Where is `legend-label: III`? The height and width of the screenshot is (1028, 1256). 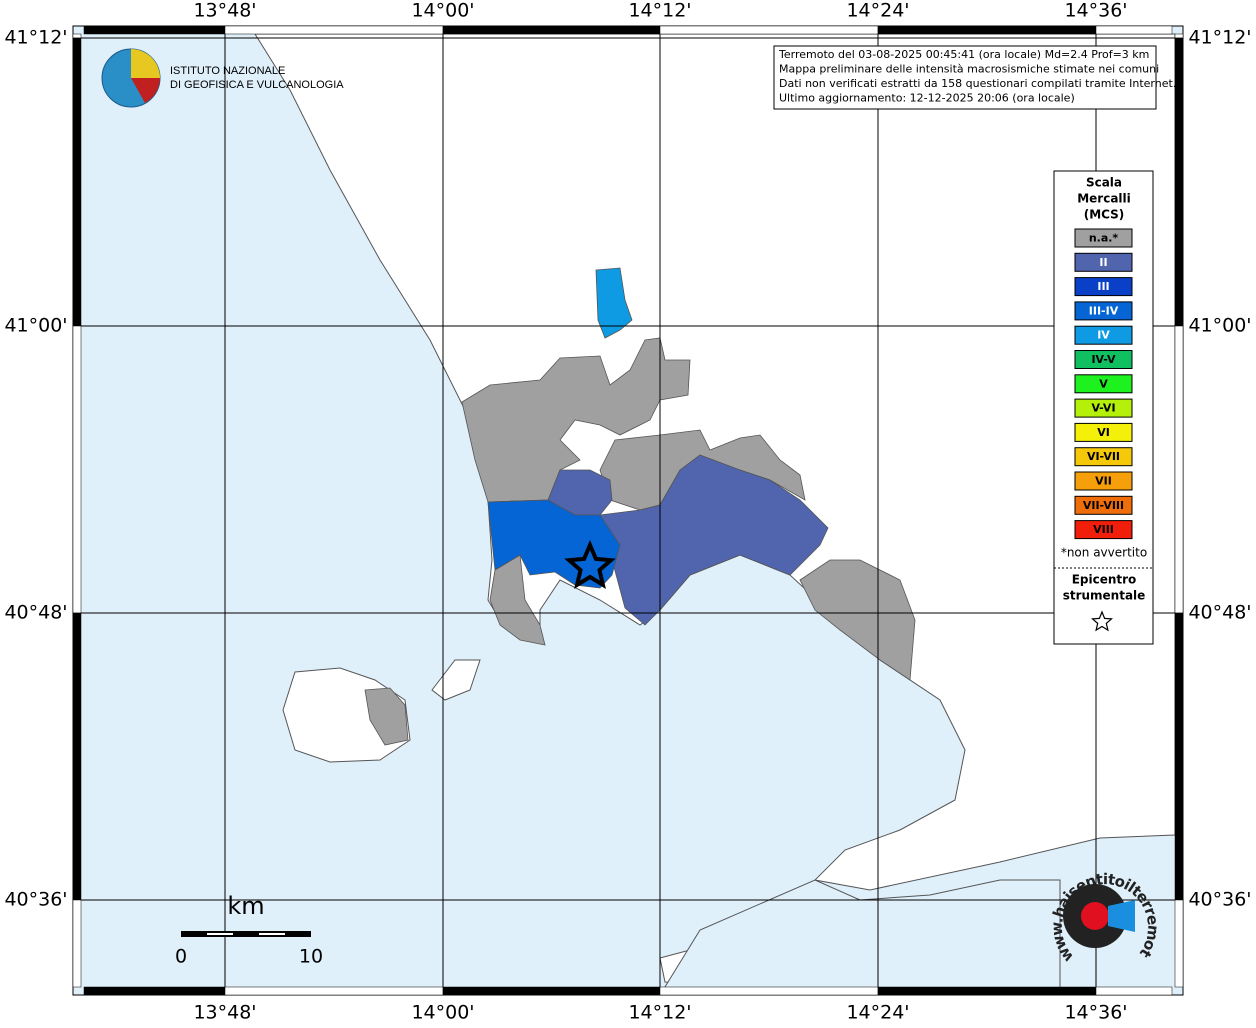 legend-label: III is located at coordinates (1103, 286).